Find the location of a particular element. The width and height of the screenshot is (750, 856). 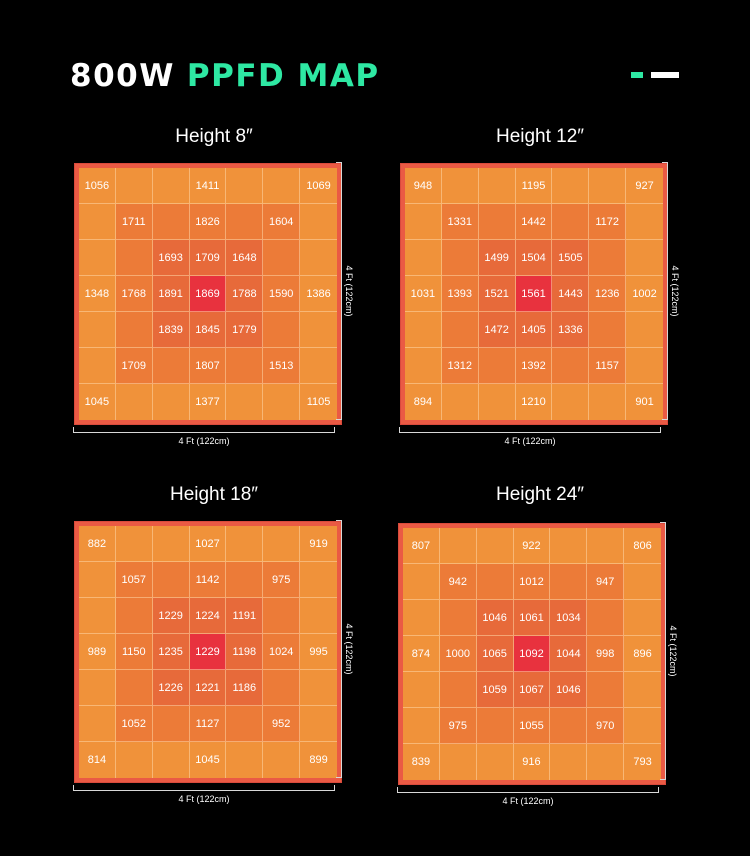

heatmap-title: Height 12″ is located at coordinates (540, 136).